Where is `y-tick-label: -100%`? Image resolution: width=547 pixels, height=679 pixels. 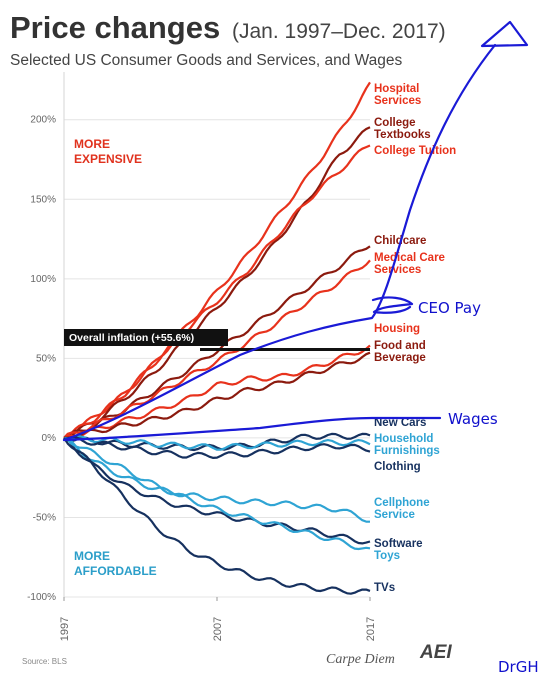
y-tick-label: -100% is located at coordinates (41, 597).